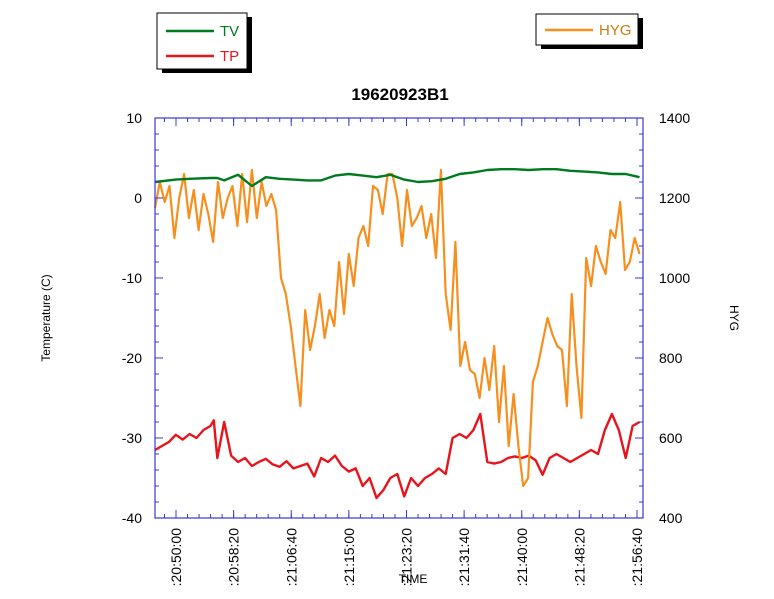 The image size is (774, 599). What do you see at coordinates (132, 278) in the screenshot?
I see `y-left-tick-label: -10` at bounding box center [132, 278].